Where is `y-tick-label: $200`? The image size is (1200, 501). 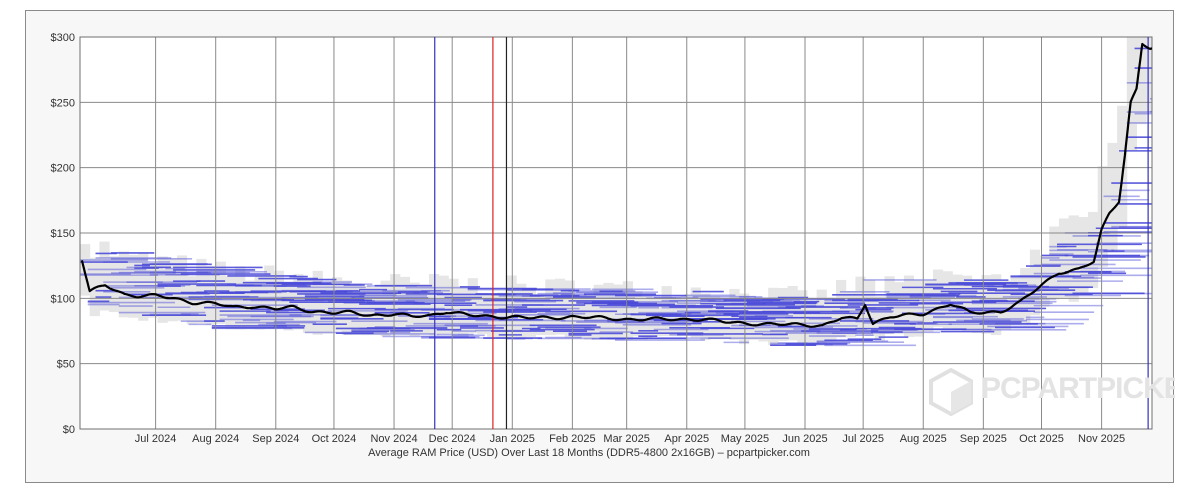 y-tick-label: $200 is located at coordinates (63, 169).